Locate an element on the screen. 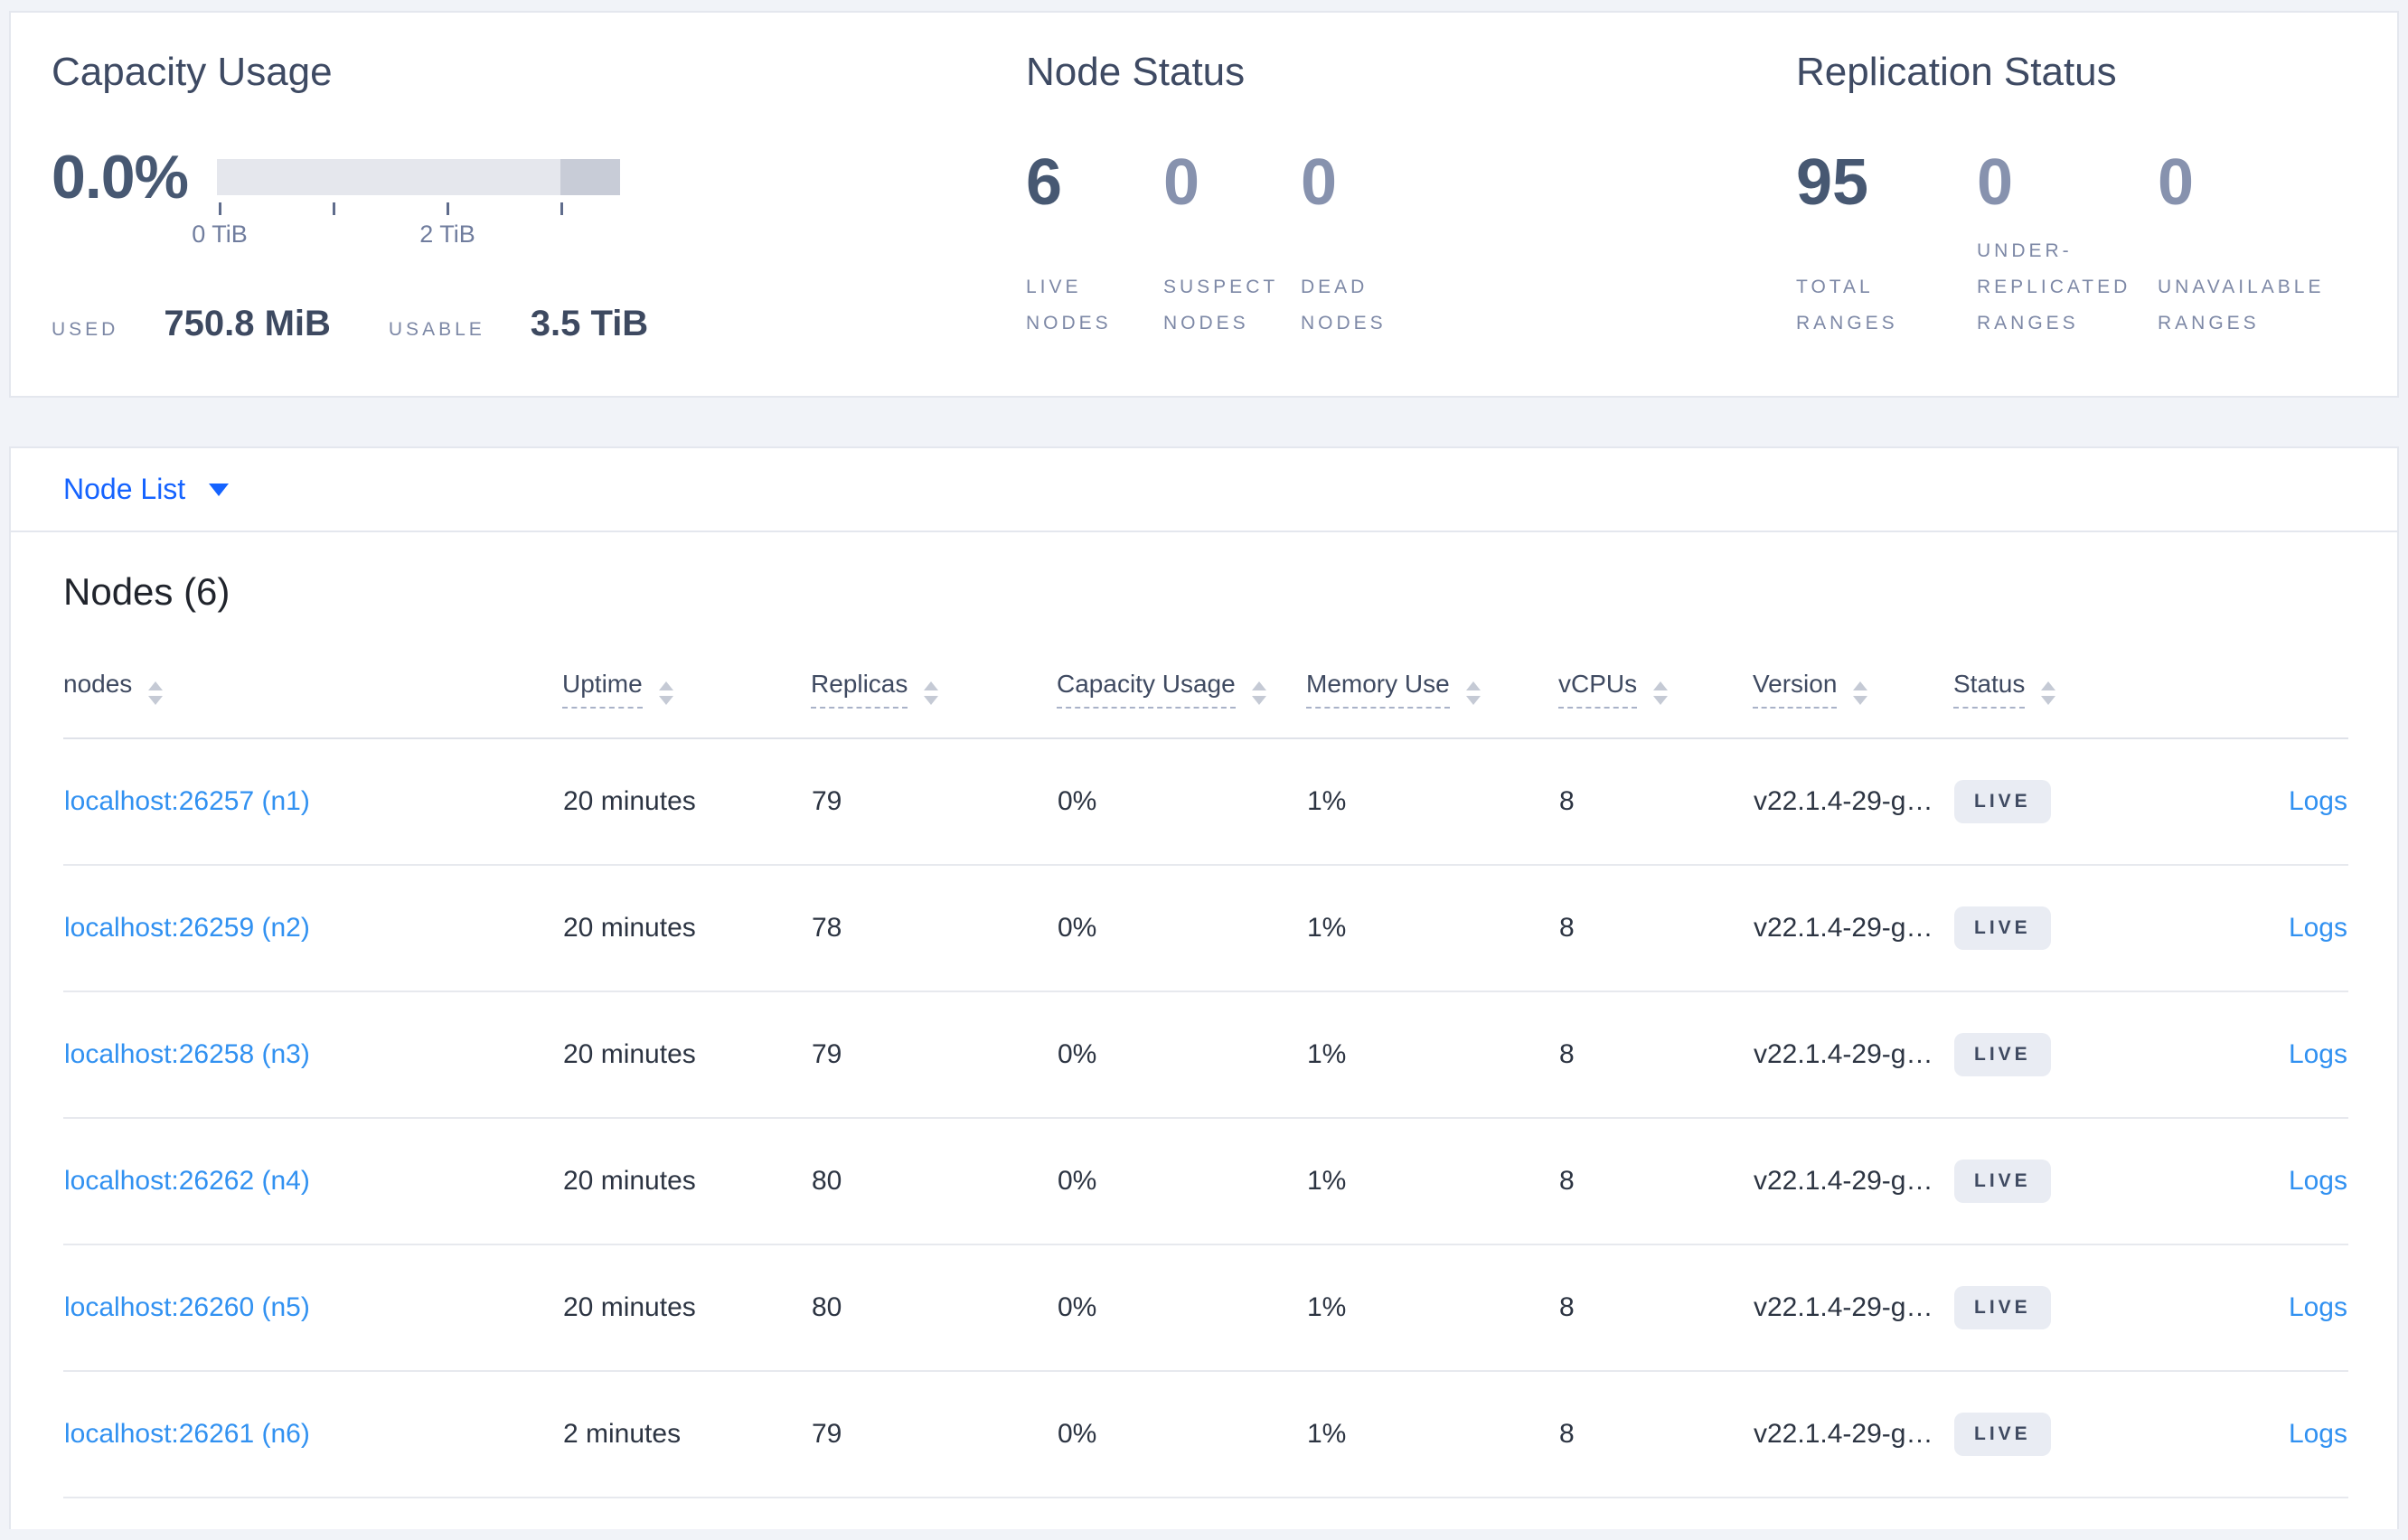 This screenshot has height=1540, width=2408. replicas-cell: 79 is located at coordinates (934, 1055).